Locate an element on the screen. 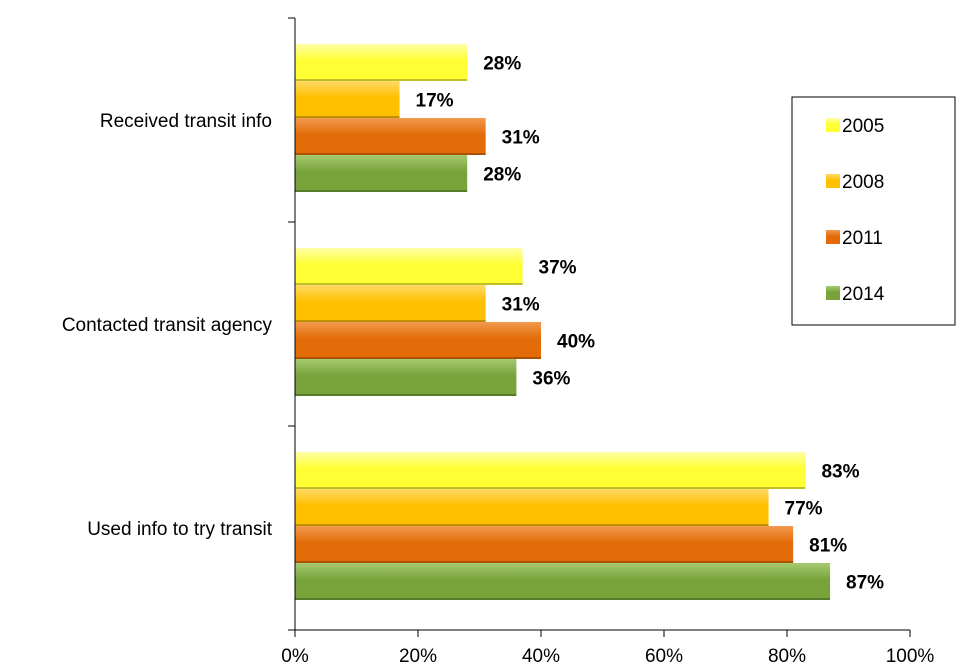  data-label: 83% is located at coordinates (840, 472).